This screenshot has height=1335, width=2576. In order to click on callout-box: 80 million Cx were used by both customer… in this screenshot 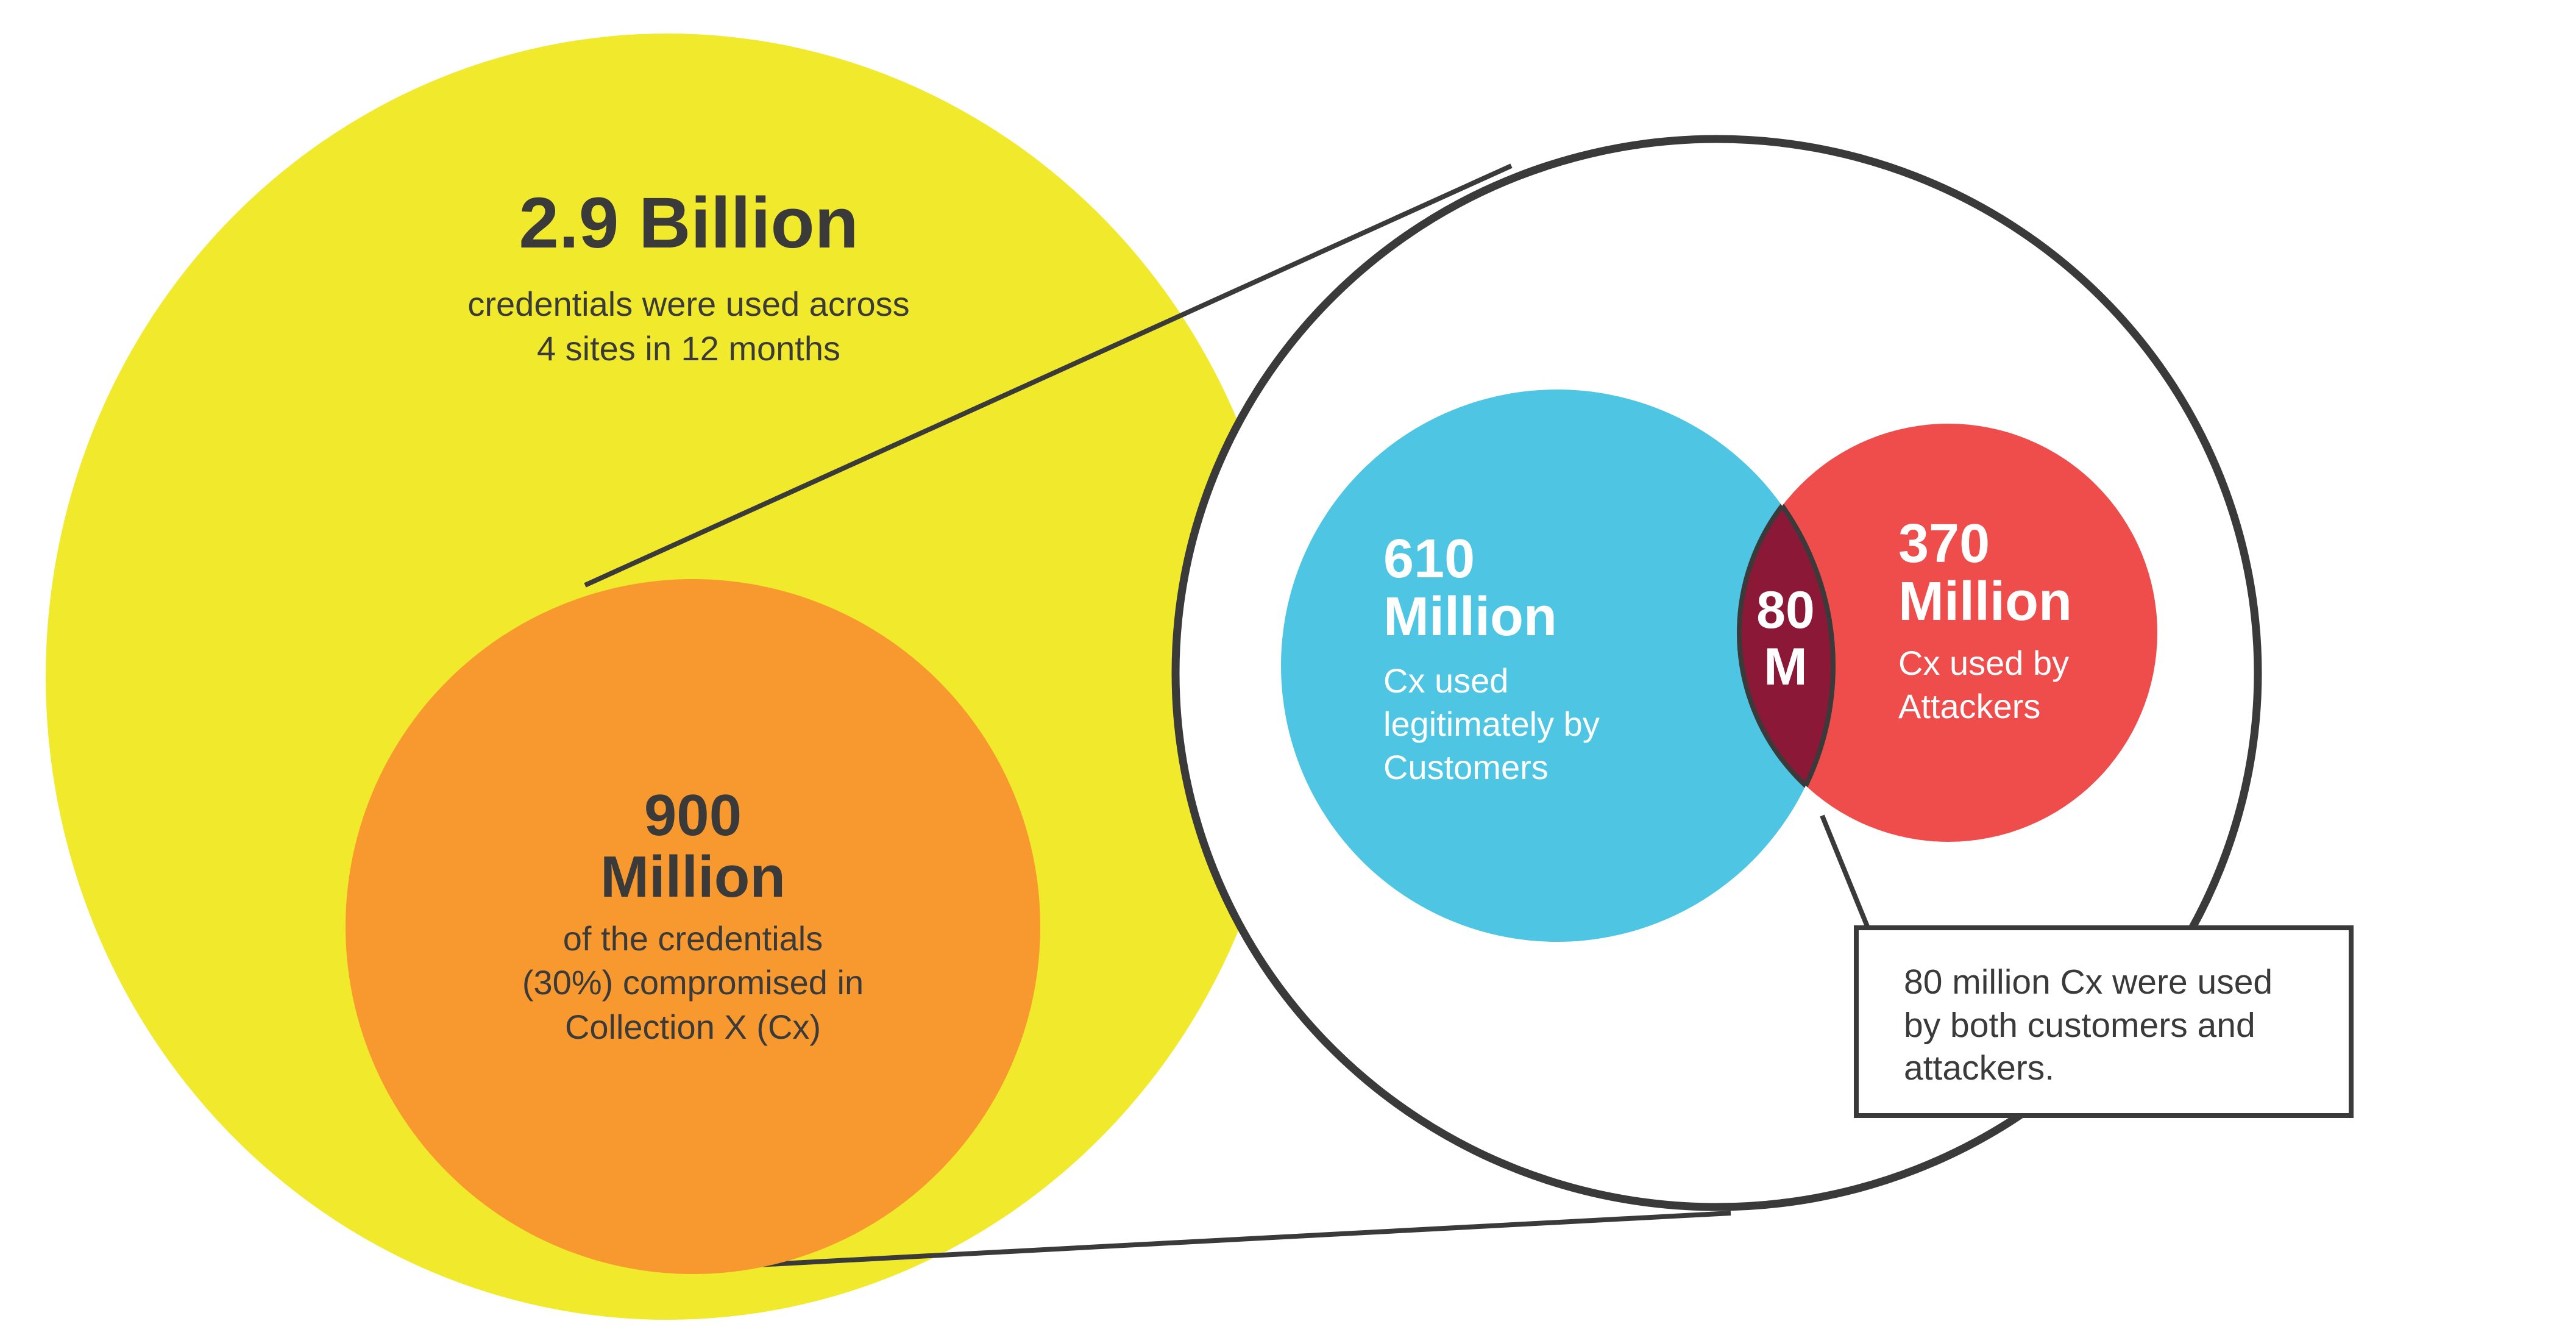, I will do `click(2104, 1021)`.